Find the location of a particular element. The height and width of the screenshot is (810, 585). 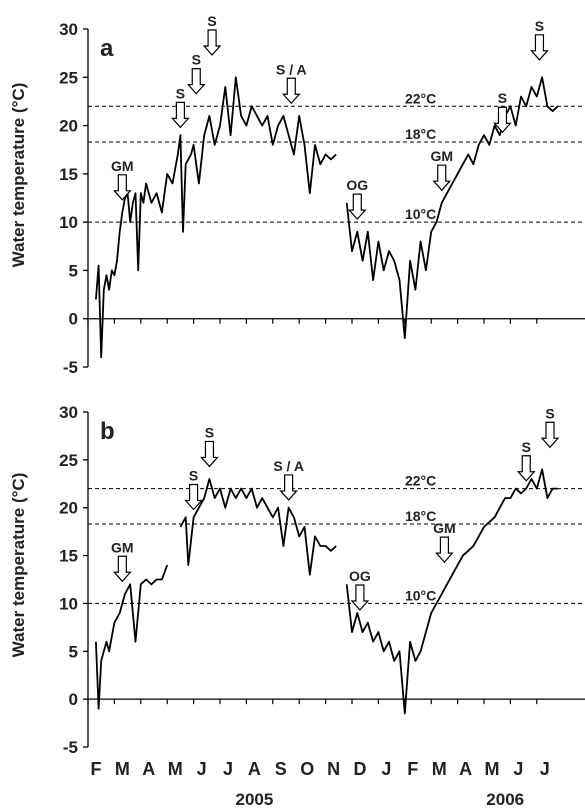

y-tick-label-a: 5 is located at coordinates (73, 270).